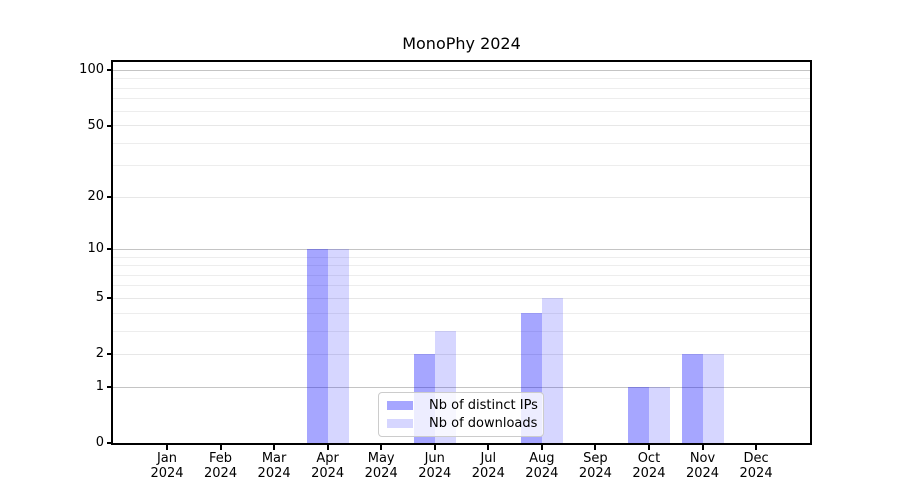 Image resolution: width=900 pixels, height=500 pixels. What do you see at coordinates (595, 458) in the screenshot?
I see `x-tick-month-sep-2024: Sep` at bounding box center [595, 458].